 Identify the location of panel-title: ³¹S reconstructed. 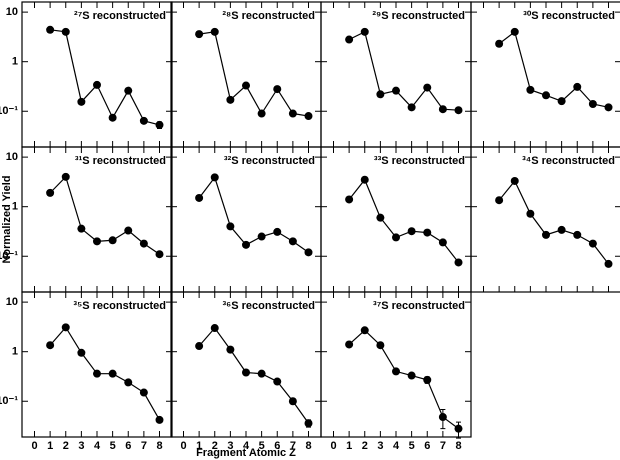
(120, 161).